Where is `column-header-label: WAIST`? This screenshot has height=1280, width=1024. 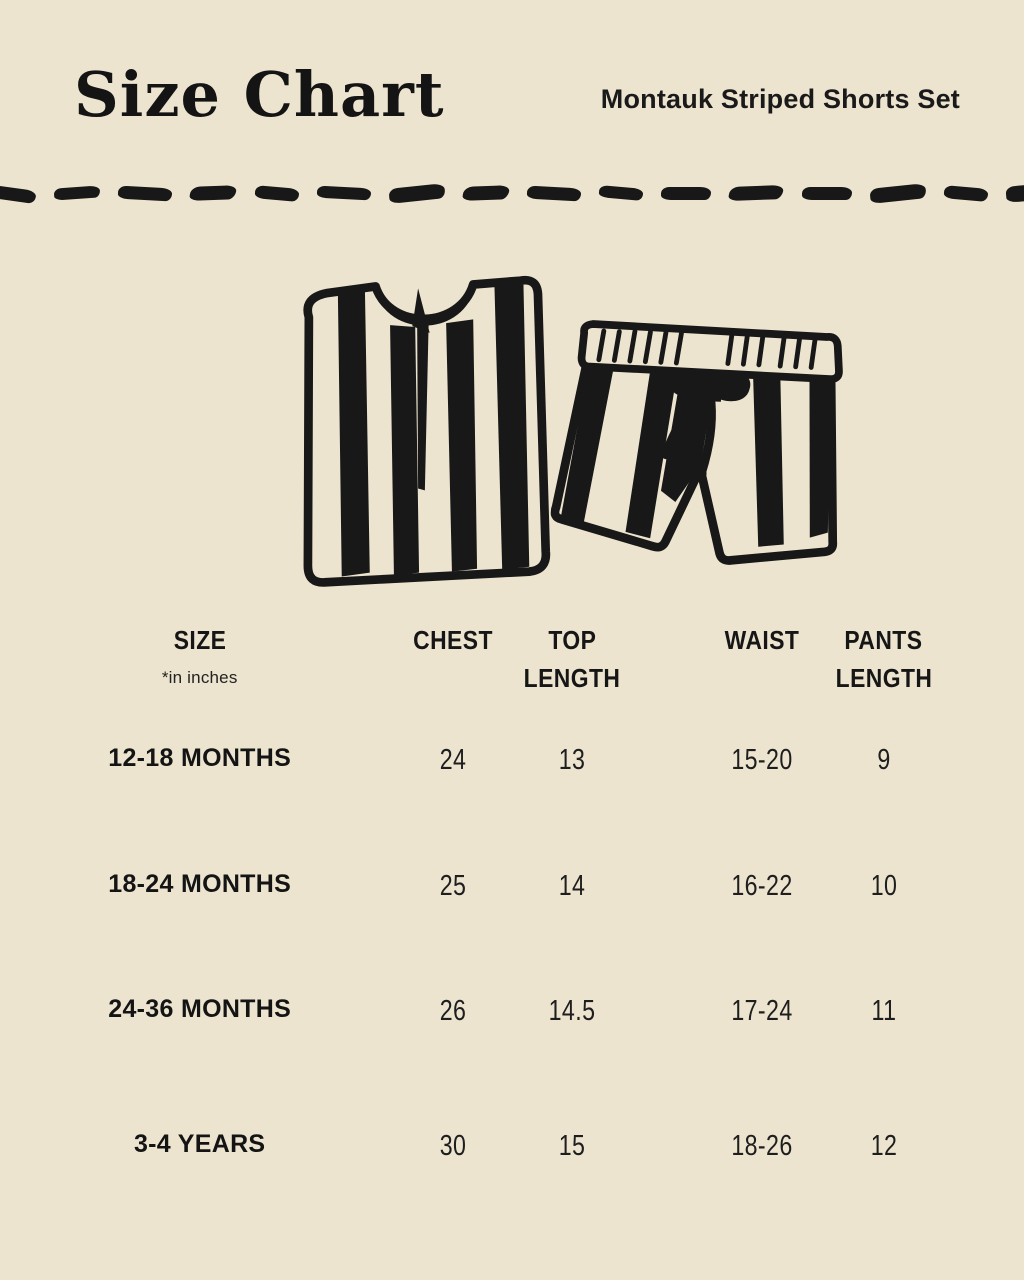
column-header-label: WAIST is located at coordinates (762, 640).